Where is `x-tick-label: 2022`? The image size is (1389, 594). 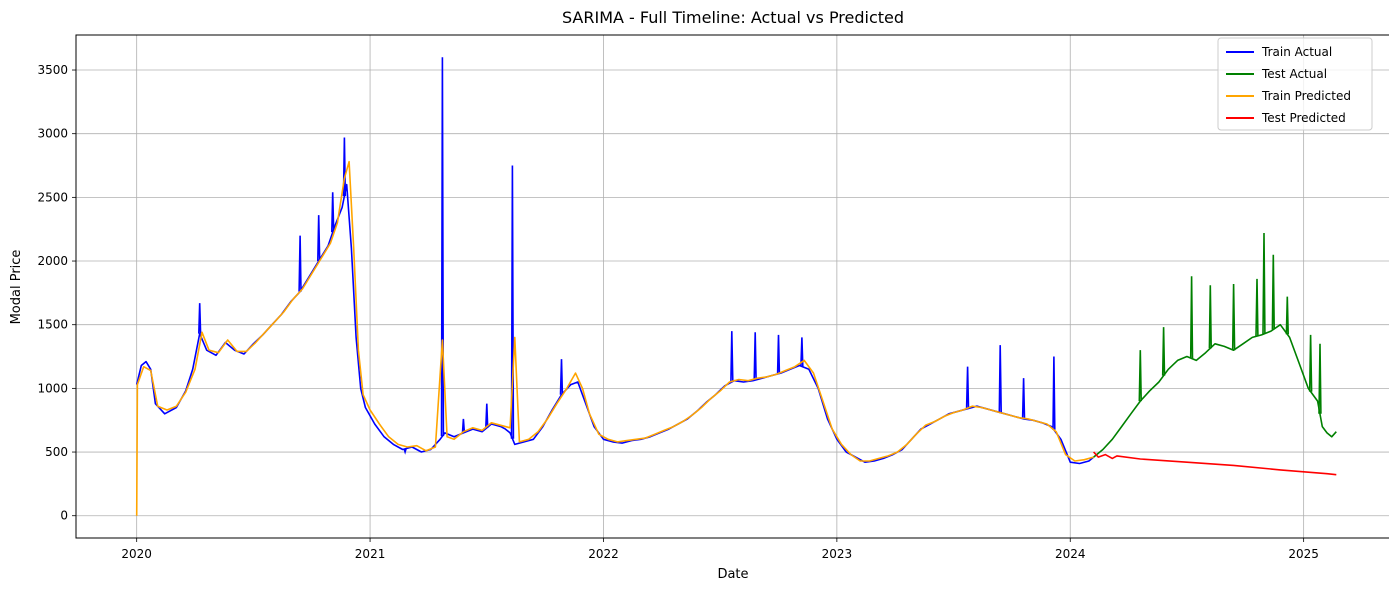
x-tick-label: 2022 is located at coordinates (603, 554).